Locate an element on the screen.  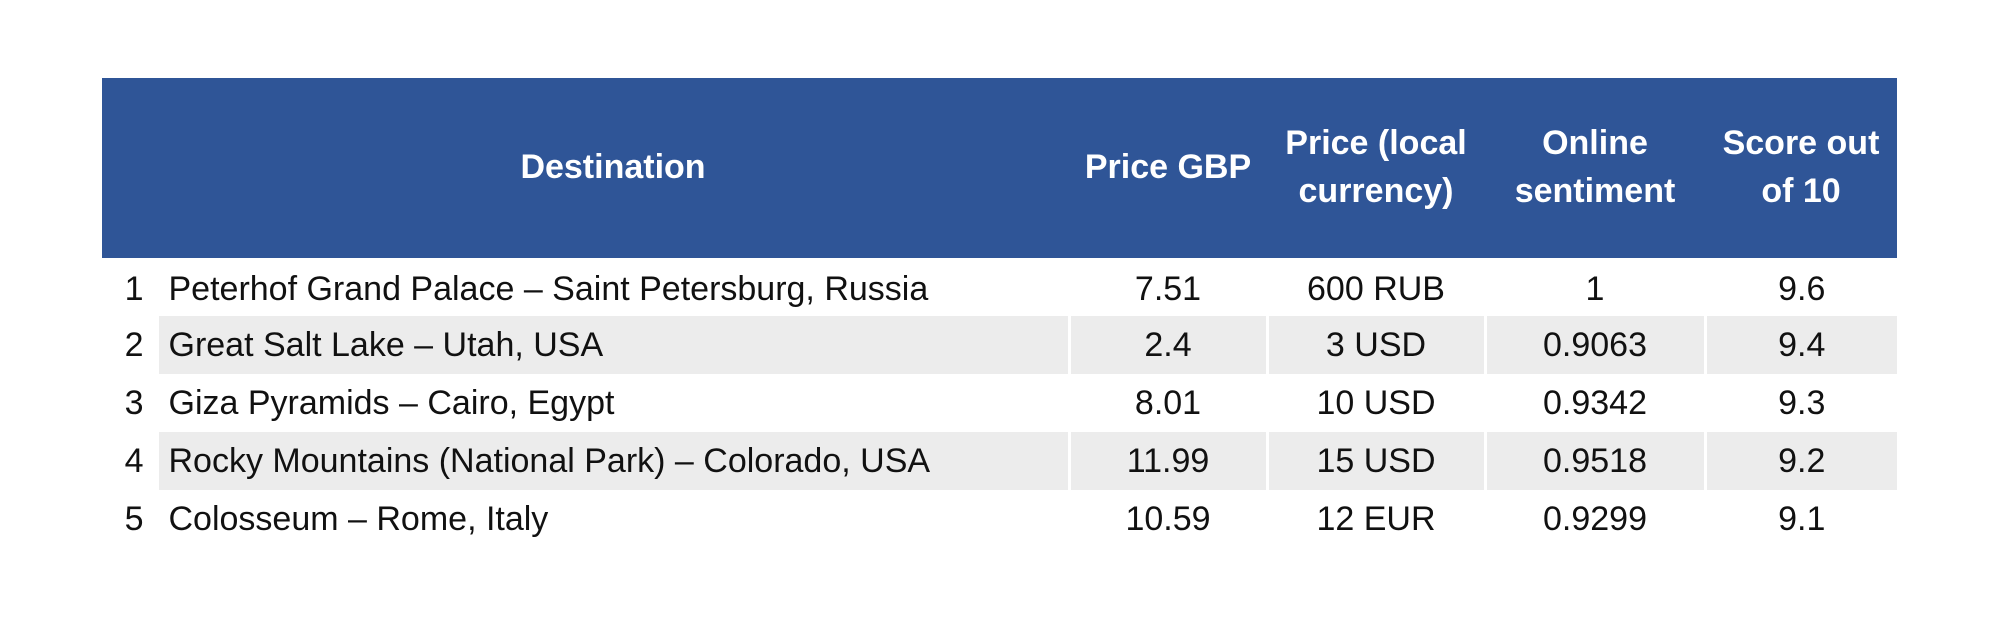
header-destination: Destination is located at coordinates (613, 168).